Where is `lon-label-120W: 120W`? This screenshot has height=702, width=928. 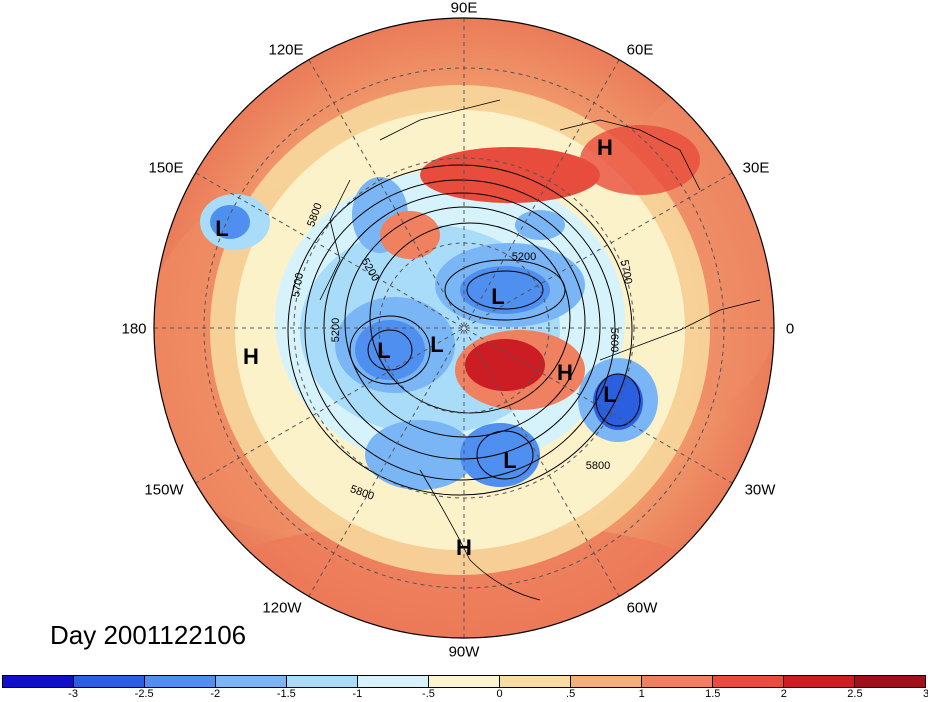
lon-label-120W: 120W is located at coordinates (282, 608).